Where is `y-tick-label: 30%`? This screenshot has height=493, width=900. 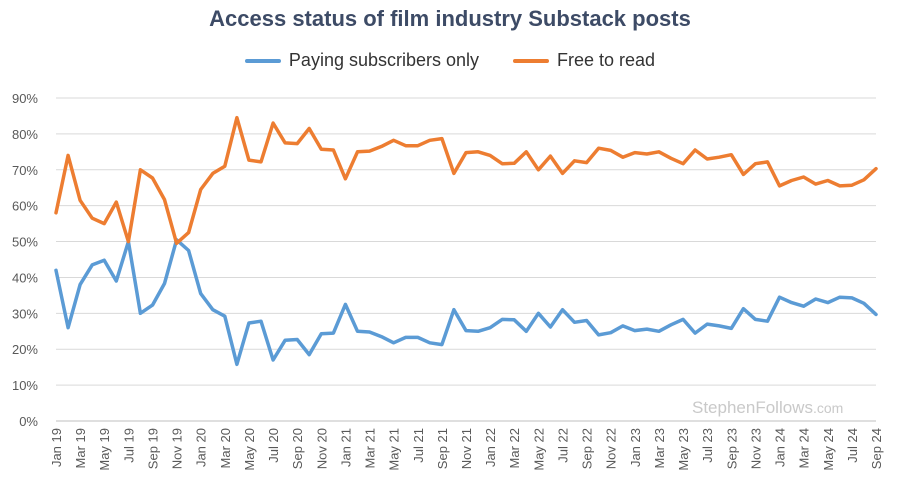
y-tick-label: 30% is located at coordinates (25, 313).